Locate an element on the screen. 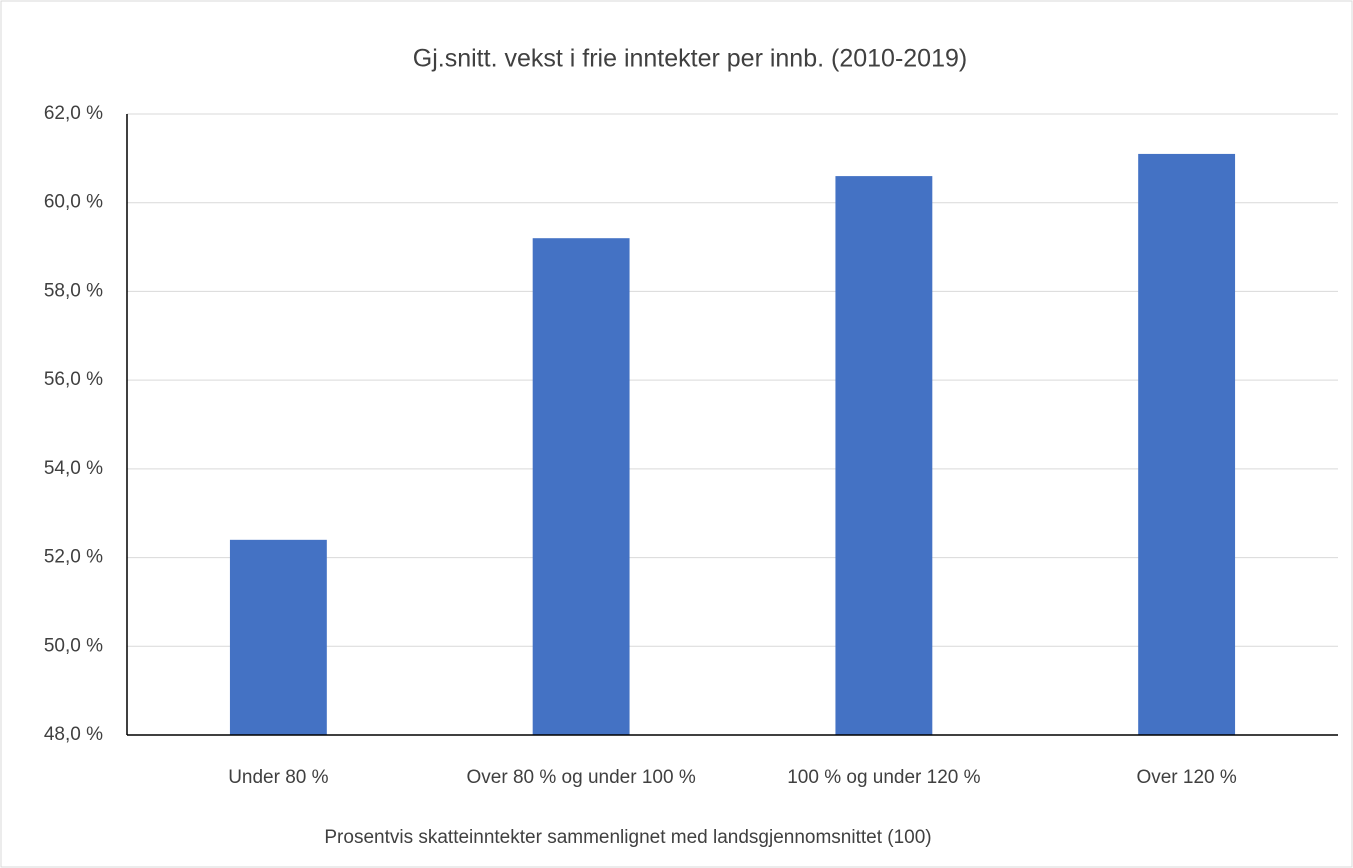 The image size is (1353, 868). x-tick-label: Under 80 % is located at coordinates (278, 777).